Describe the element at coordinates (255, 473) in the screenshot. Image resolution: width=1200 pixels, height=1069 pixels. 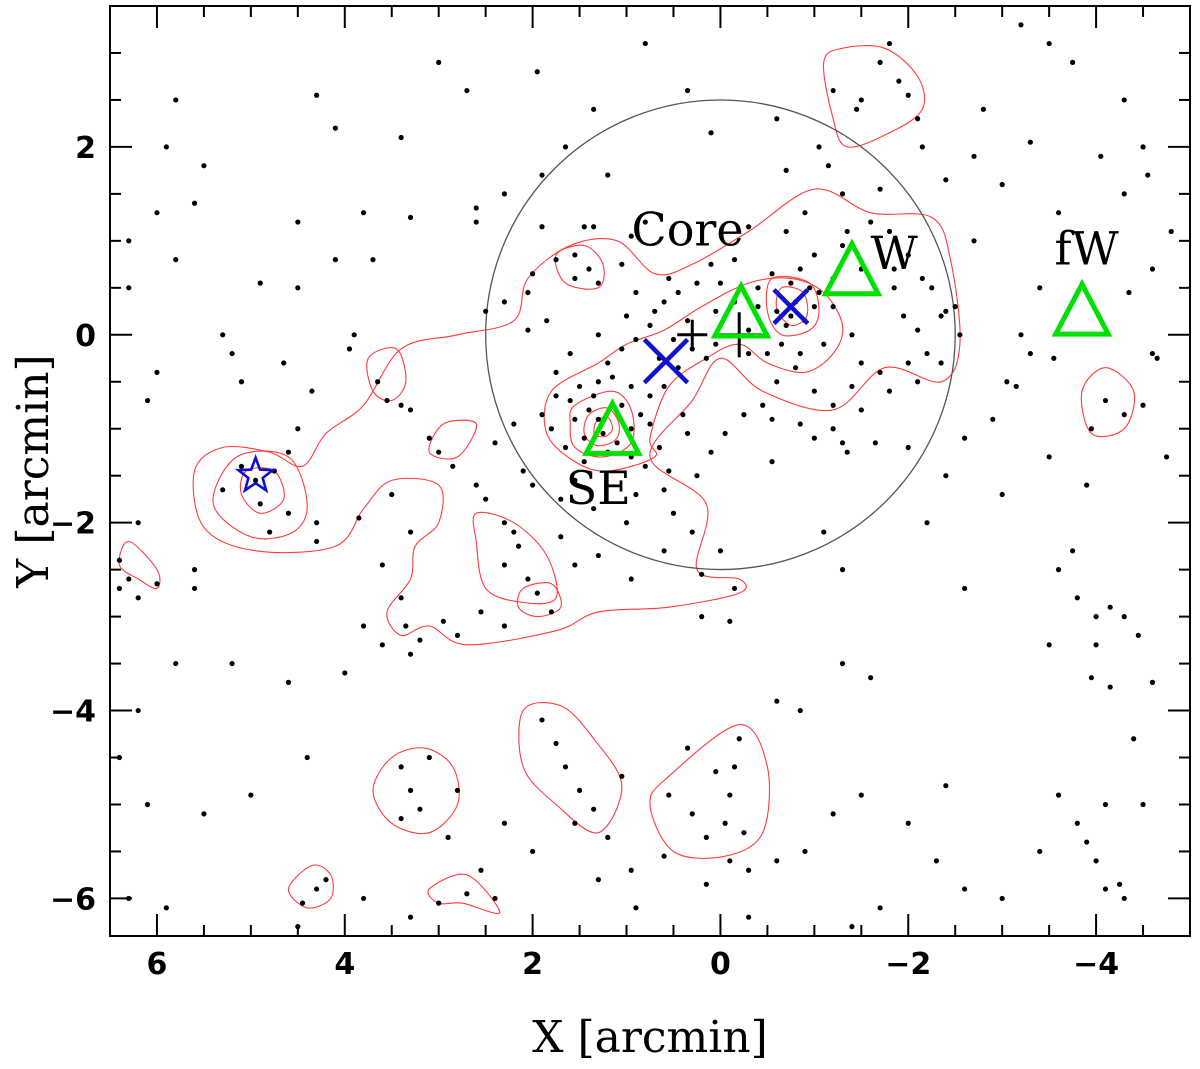
I see `star-marker` at that location.